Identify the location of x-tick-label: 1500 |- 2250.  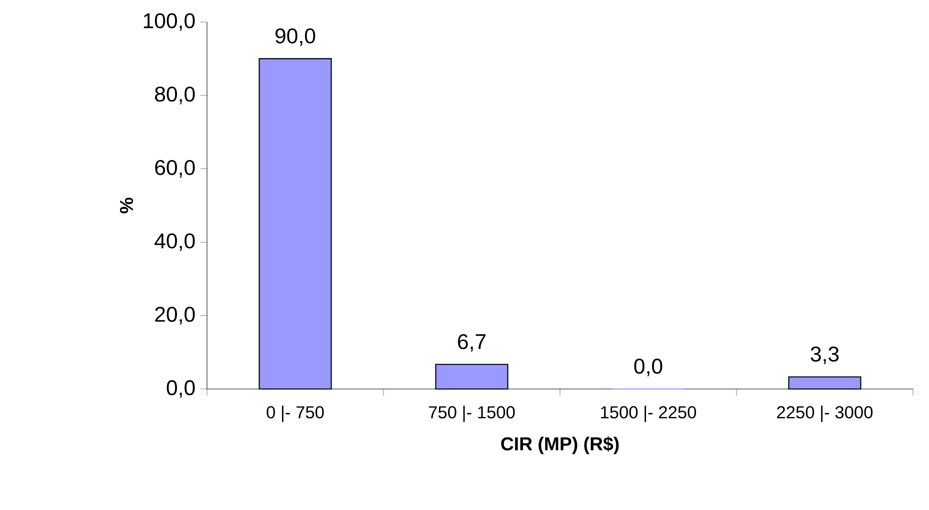
(648, 414).